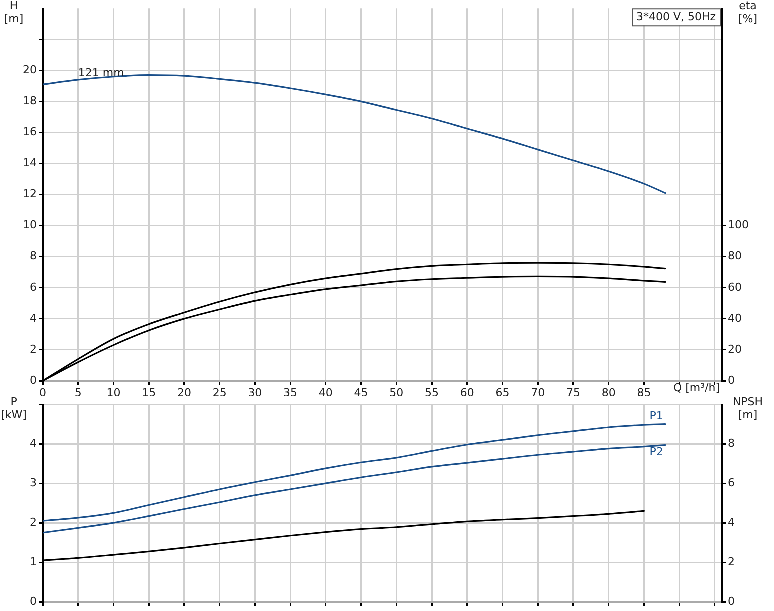 Image resolution: width=774 pixels, height=611 pixels. Describe the element at coordinates (30, 163) in the screenshot. I see `y-tick-label: 14` at that location.